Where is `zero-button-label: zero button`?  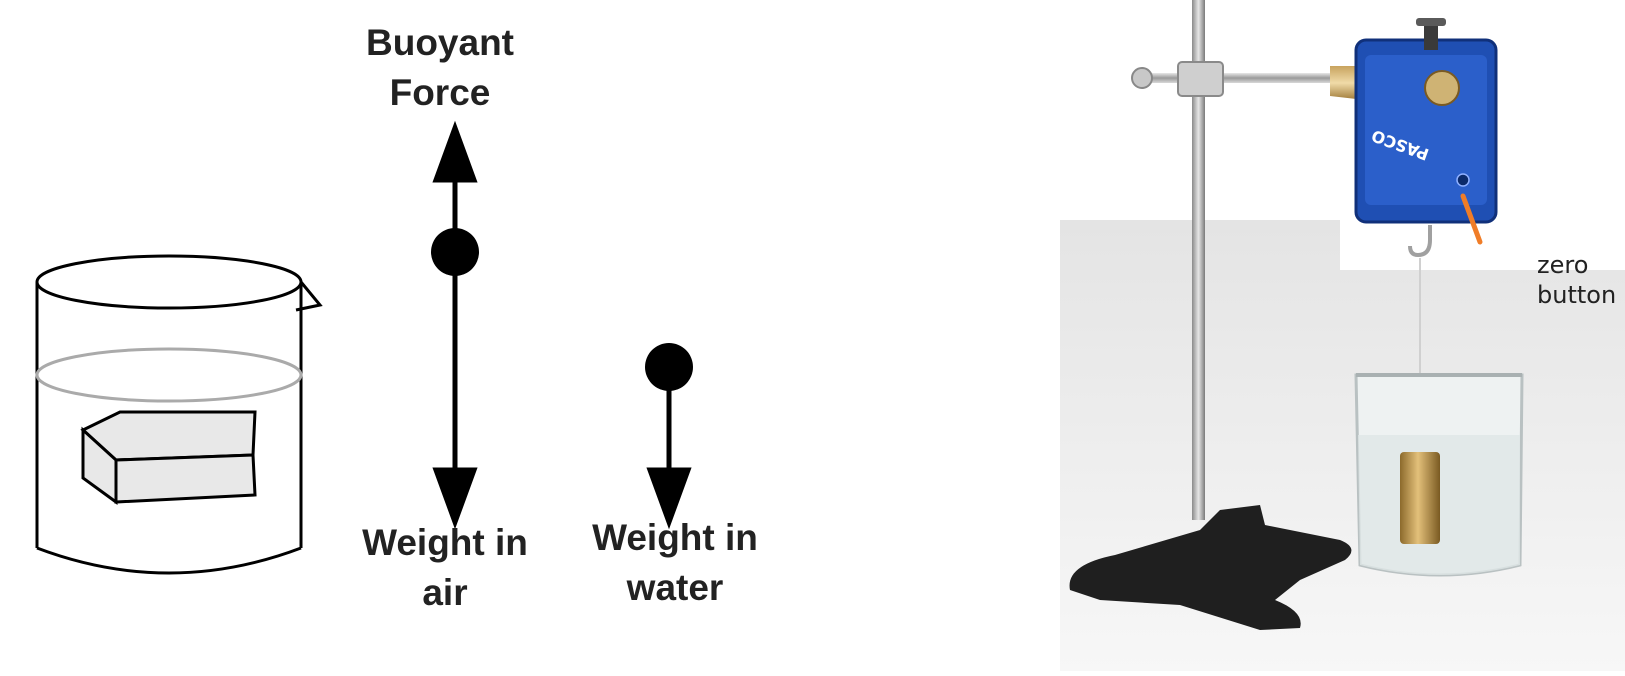
zero-button-label: zero button is located at coordinates (1576, 280).